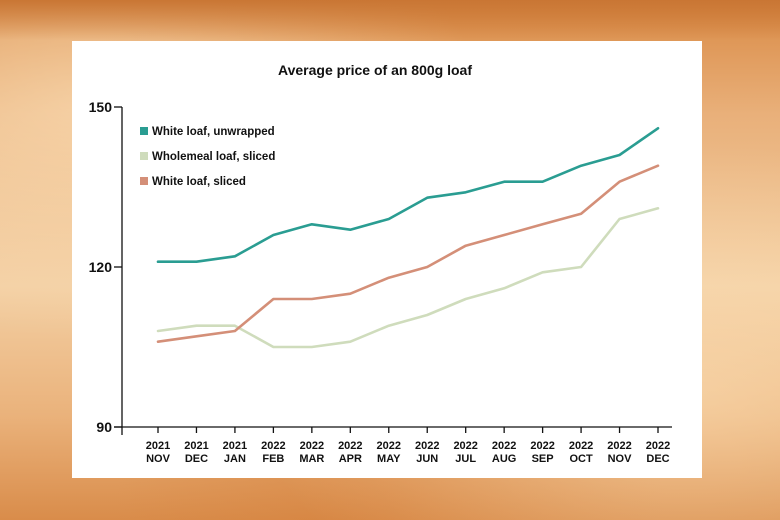 The image size is (780, 520). I want to click on x-tick-month: JUN, so click(427, 459).